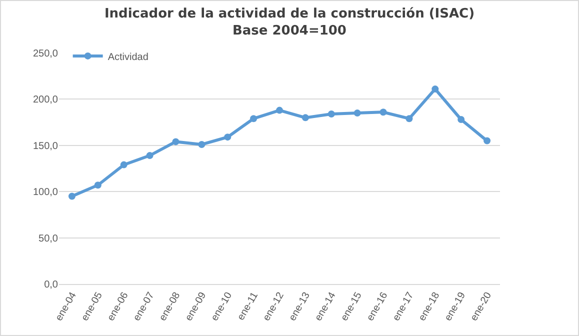  What do you see at coordinates (45, 100) in the screenshot?
I see `y-tick-label: 200,0` at bounding box center [45, 100].